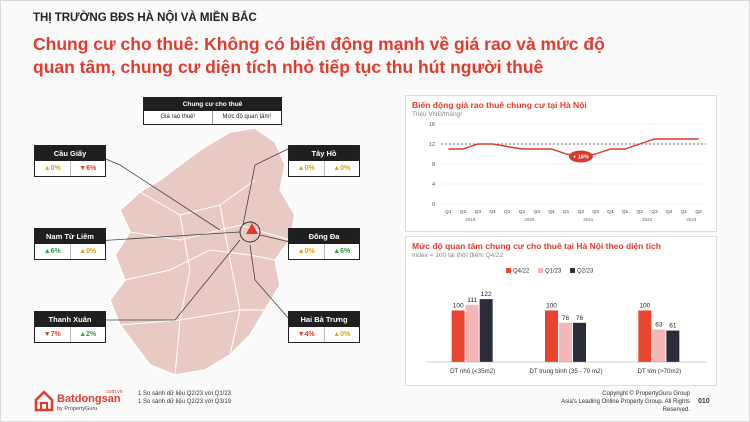 The image size is (750, 422). Describe the element at coordinates (205, 277) in the screenshot. I see `map-district-borders` at that location.